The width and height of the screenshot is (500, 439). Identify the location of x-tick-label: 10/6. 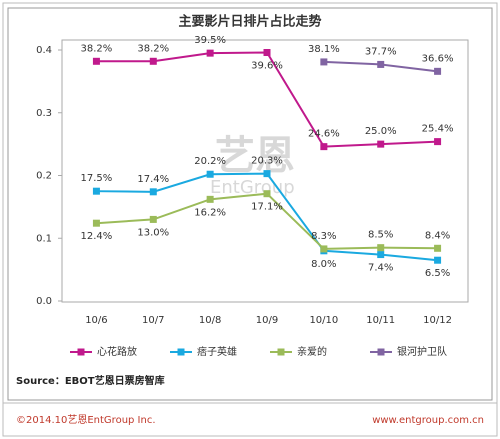
(96, 320).